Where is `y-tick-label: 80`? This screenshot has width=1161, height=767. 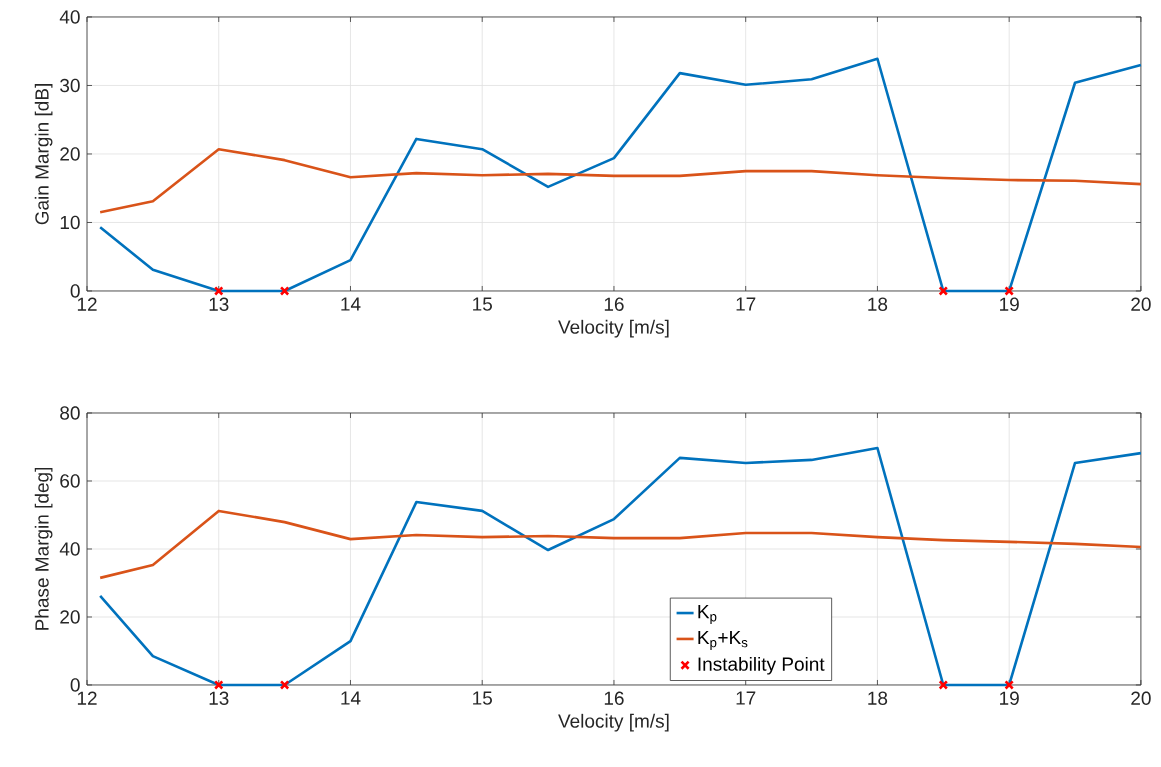 y-tick-label: 80 is located at coordinates (70, 413).